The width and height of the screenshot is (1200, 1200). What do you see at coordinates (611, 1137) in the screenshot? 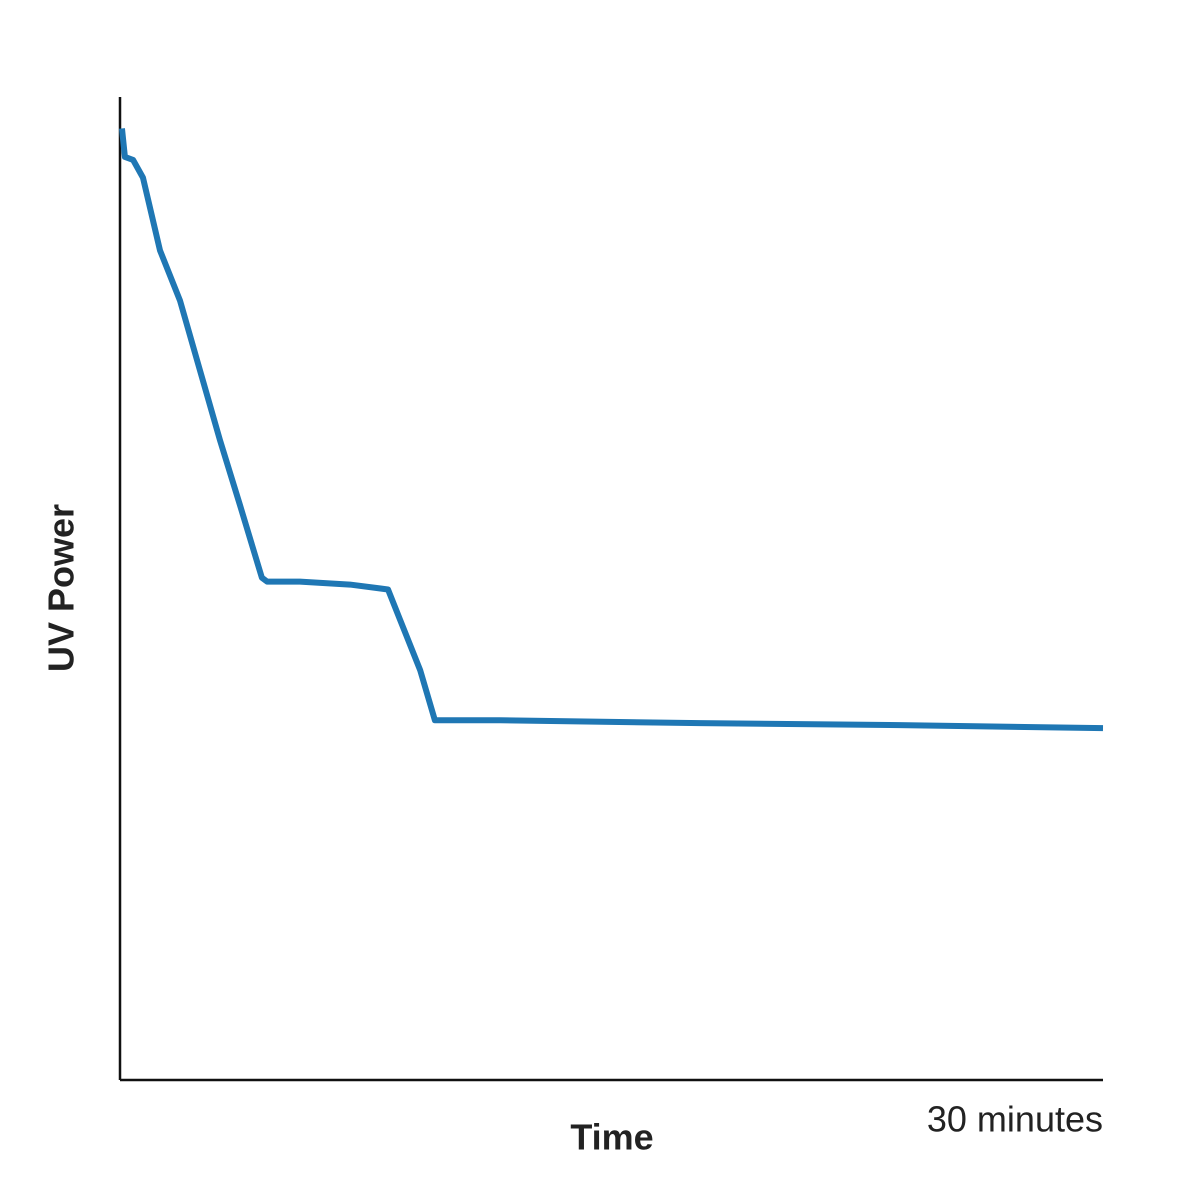
I see `x-axis-label: Time` at bounding box center [611, 1137].